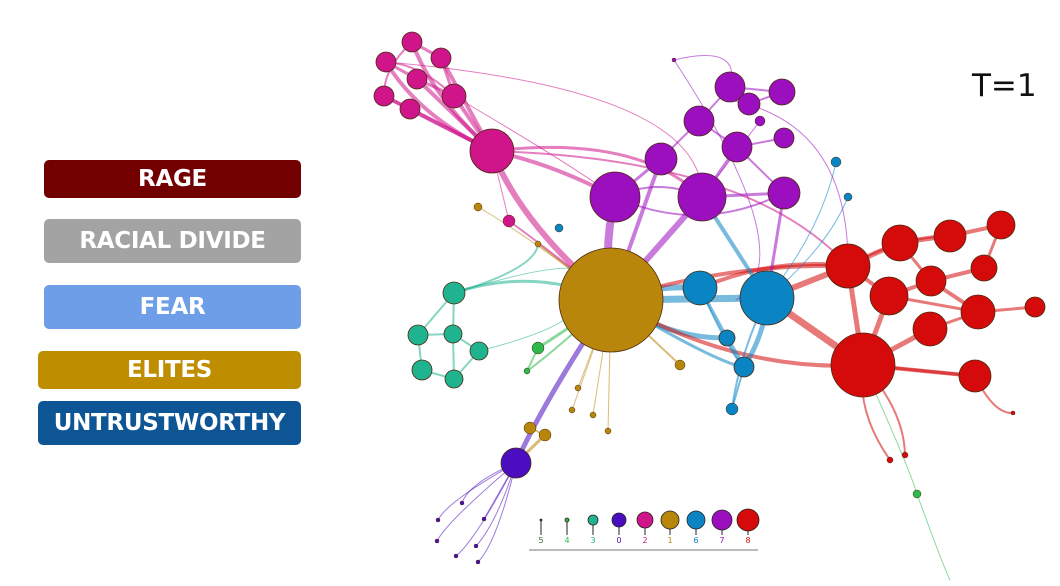  Describe the element at coordinates (618, 540) in the screenshot. I see `size-key-label: 0` at that location.